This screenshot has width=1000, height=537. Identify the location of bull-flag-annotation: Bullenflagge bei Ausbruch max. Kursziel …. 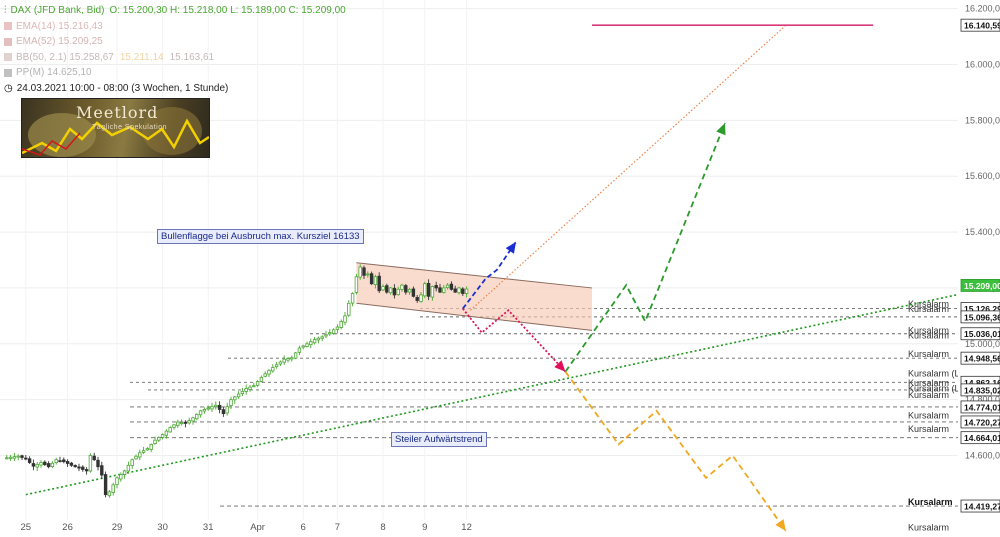
(260, 236).